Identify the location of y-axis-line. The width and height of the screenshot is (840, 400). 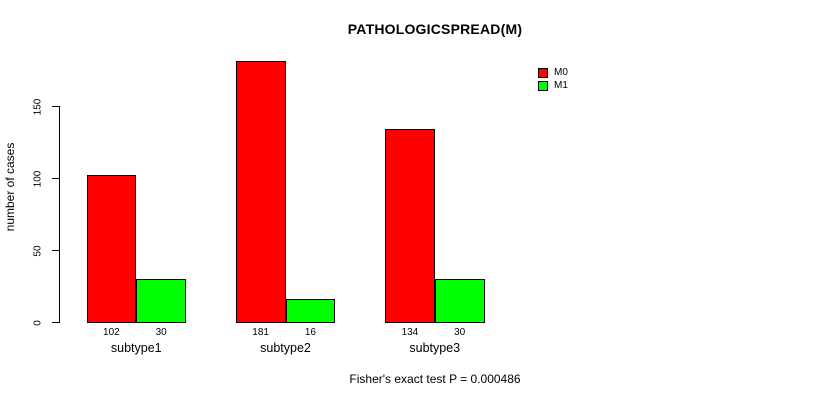
(59, 214).